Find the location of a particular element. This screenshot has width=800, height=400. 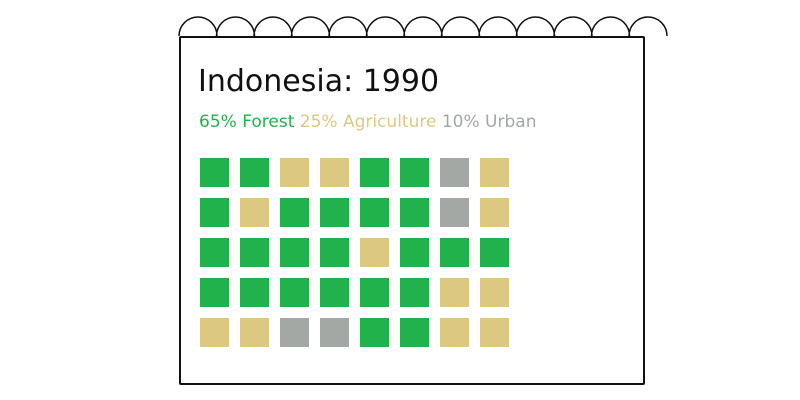

legend-forest: 65% Forest is located at coordinates (247, 122).